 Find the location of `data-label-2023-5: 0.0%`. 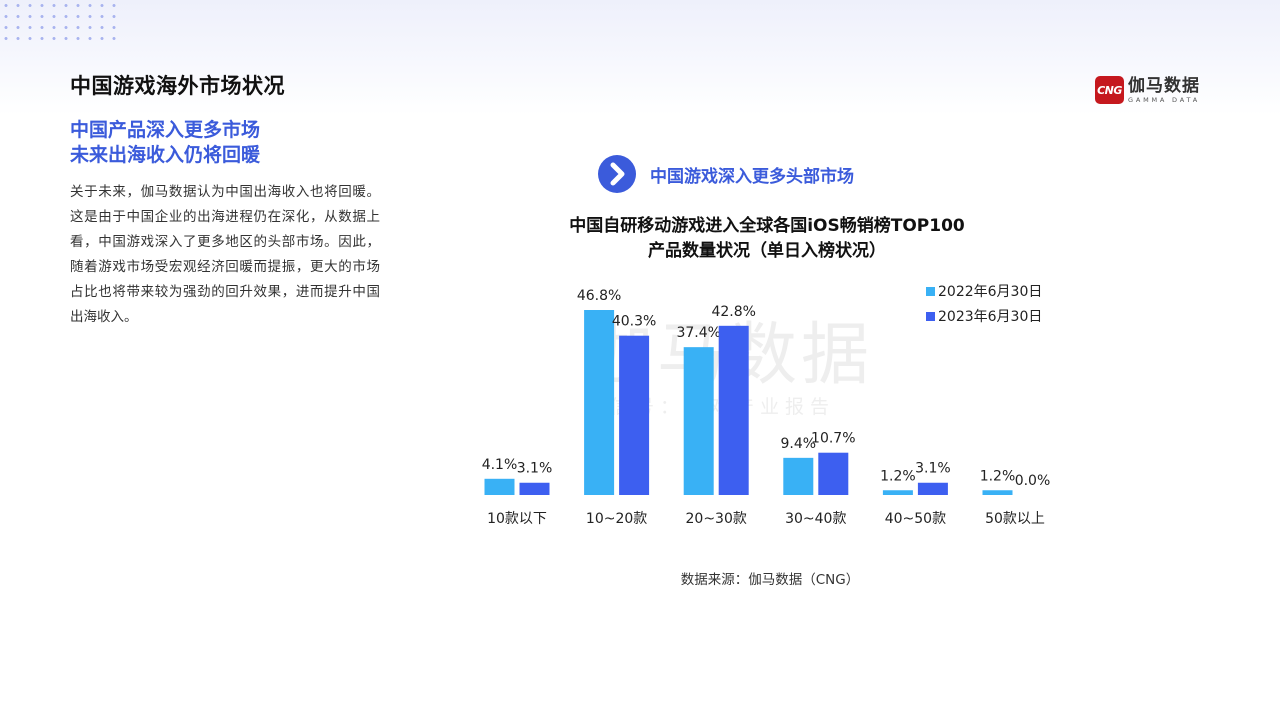

data-label-2023-5: 0.0% is located at coordinates (1033, 481).